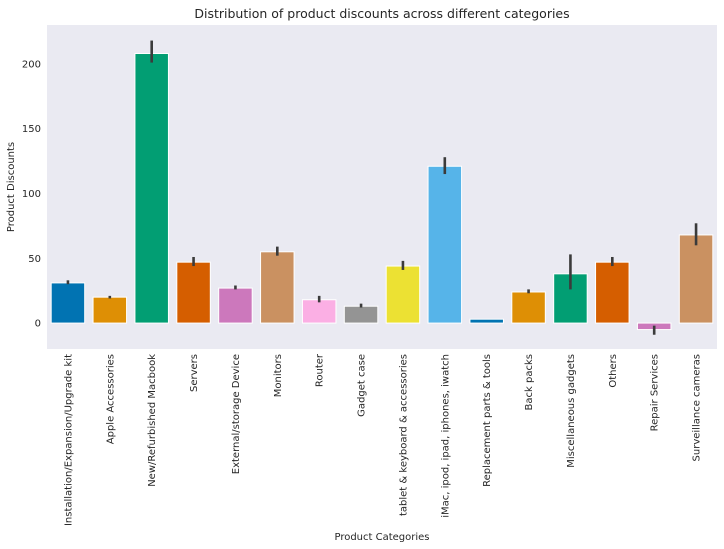 Image resolution: width=724 pixels, height=549 pixels. Describe the element at coordinates (362, 385) in the screenshot. I see `x-tick-label: Gadget case` at that location.